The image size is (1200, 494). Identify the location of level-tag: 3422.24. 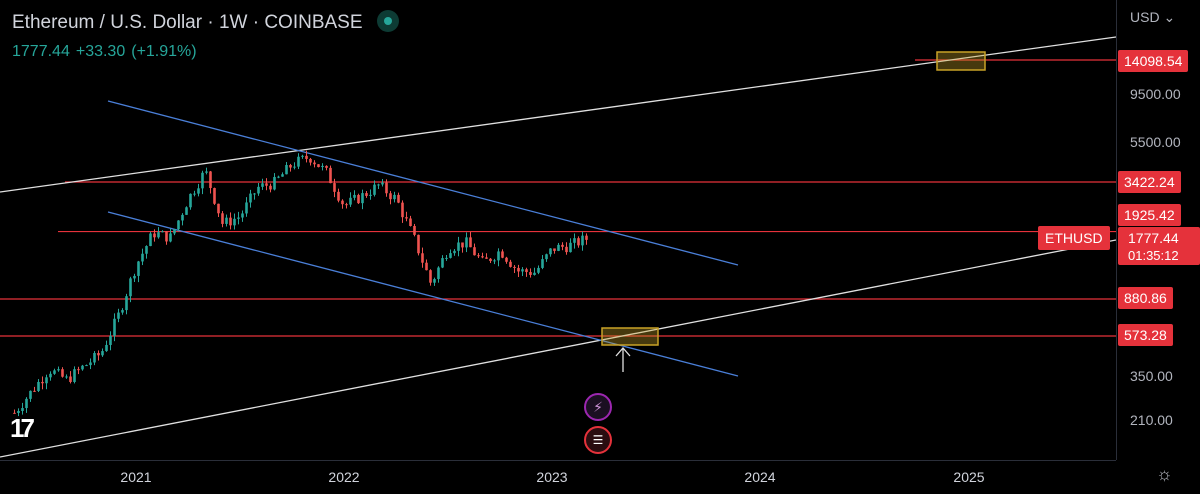
(1149, 182).